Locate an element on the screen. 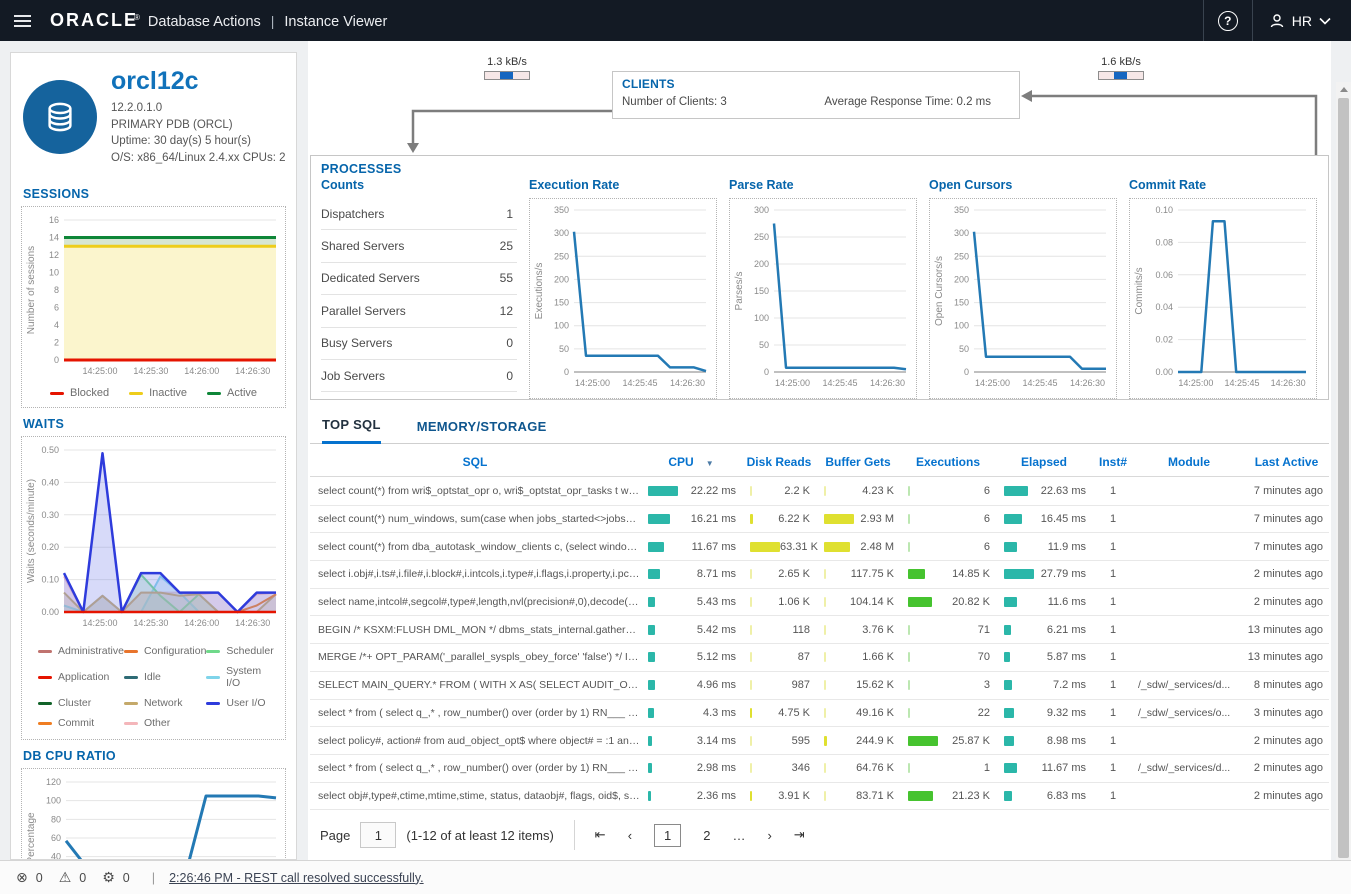 The width and height of the screenshot is (1351, 894). page-title: Instance Viewer is located at coordinates (336, 22).